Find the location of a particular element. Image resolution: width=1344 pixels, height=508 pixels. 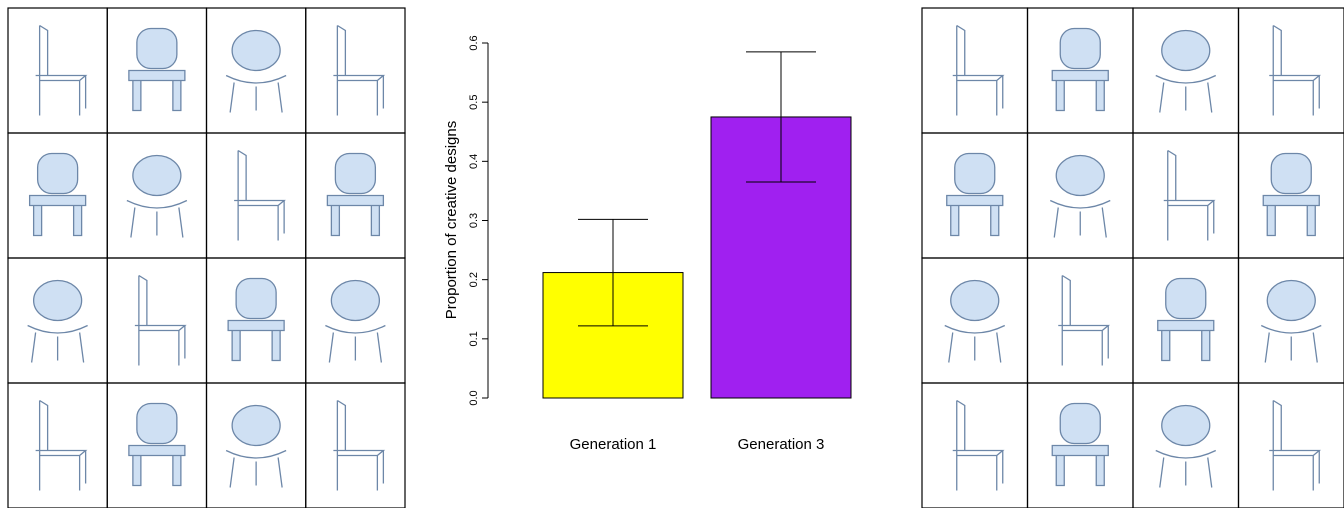

x-tick-label: Generation 1 is located at coordinates (613, 444).